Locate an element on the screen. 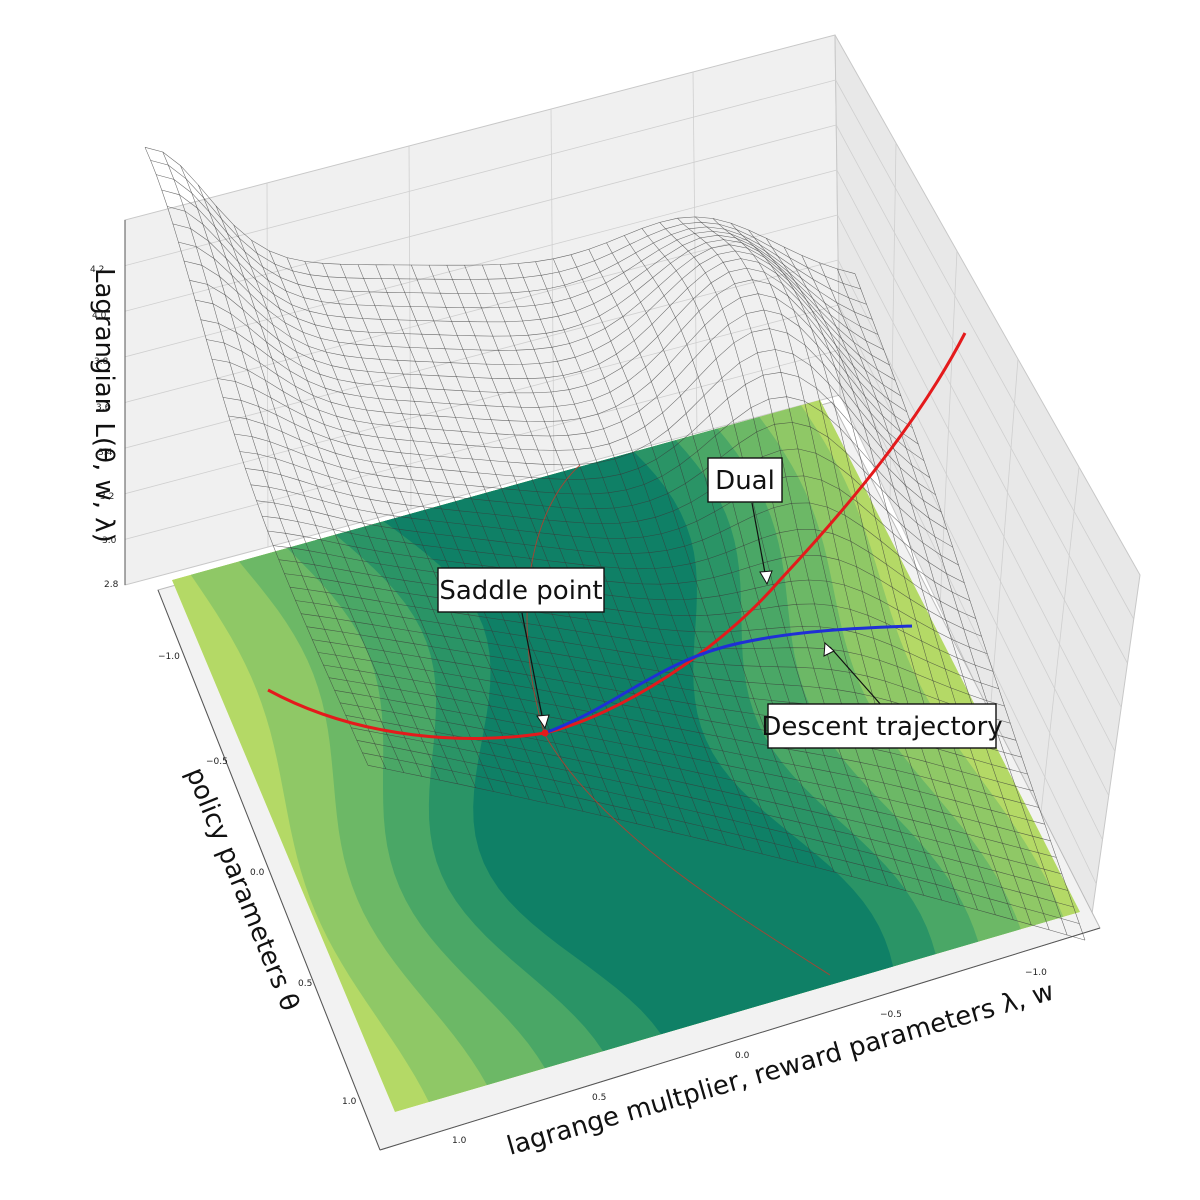  x-tick-label: 0.5 is located at coordinates (599, 1098).